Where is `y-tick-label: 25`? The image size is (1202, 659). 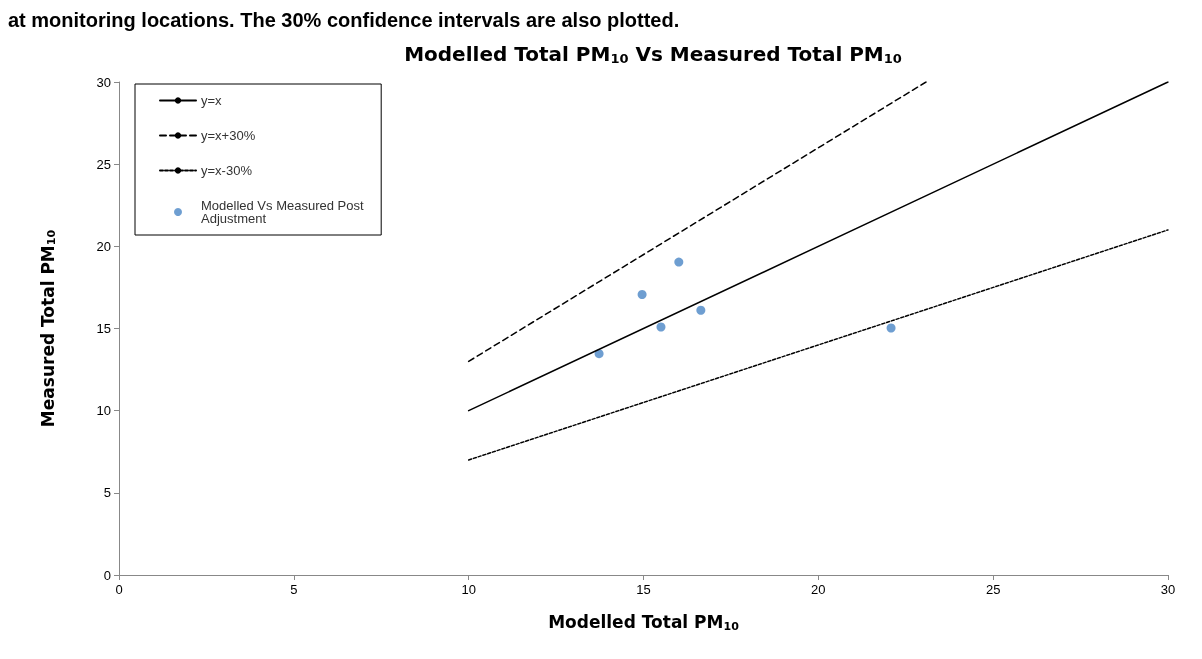 y-tick-label: 25 is located at coordinates (103, 164).